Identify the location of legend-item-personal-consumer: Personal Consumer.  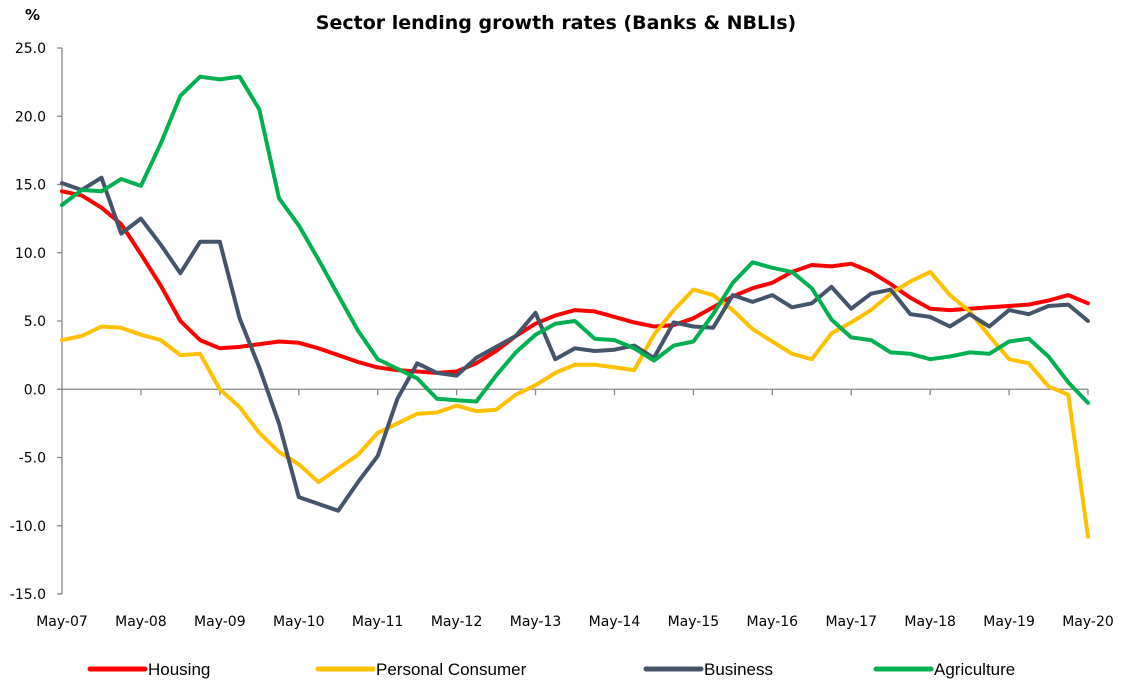
(421, 669).